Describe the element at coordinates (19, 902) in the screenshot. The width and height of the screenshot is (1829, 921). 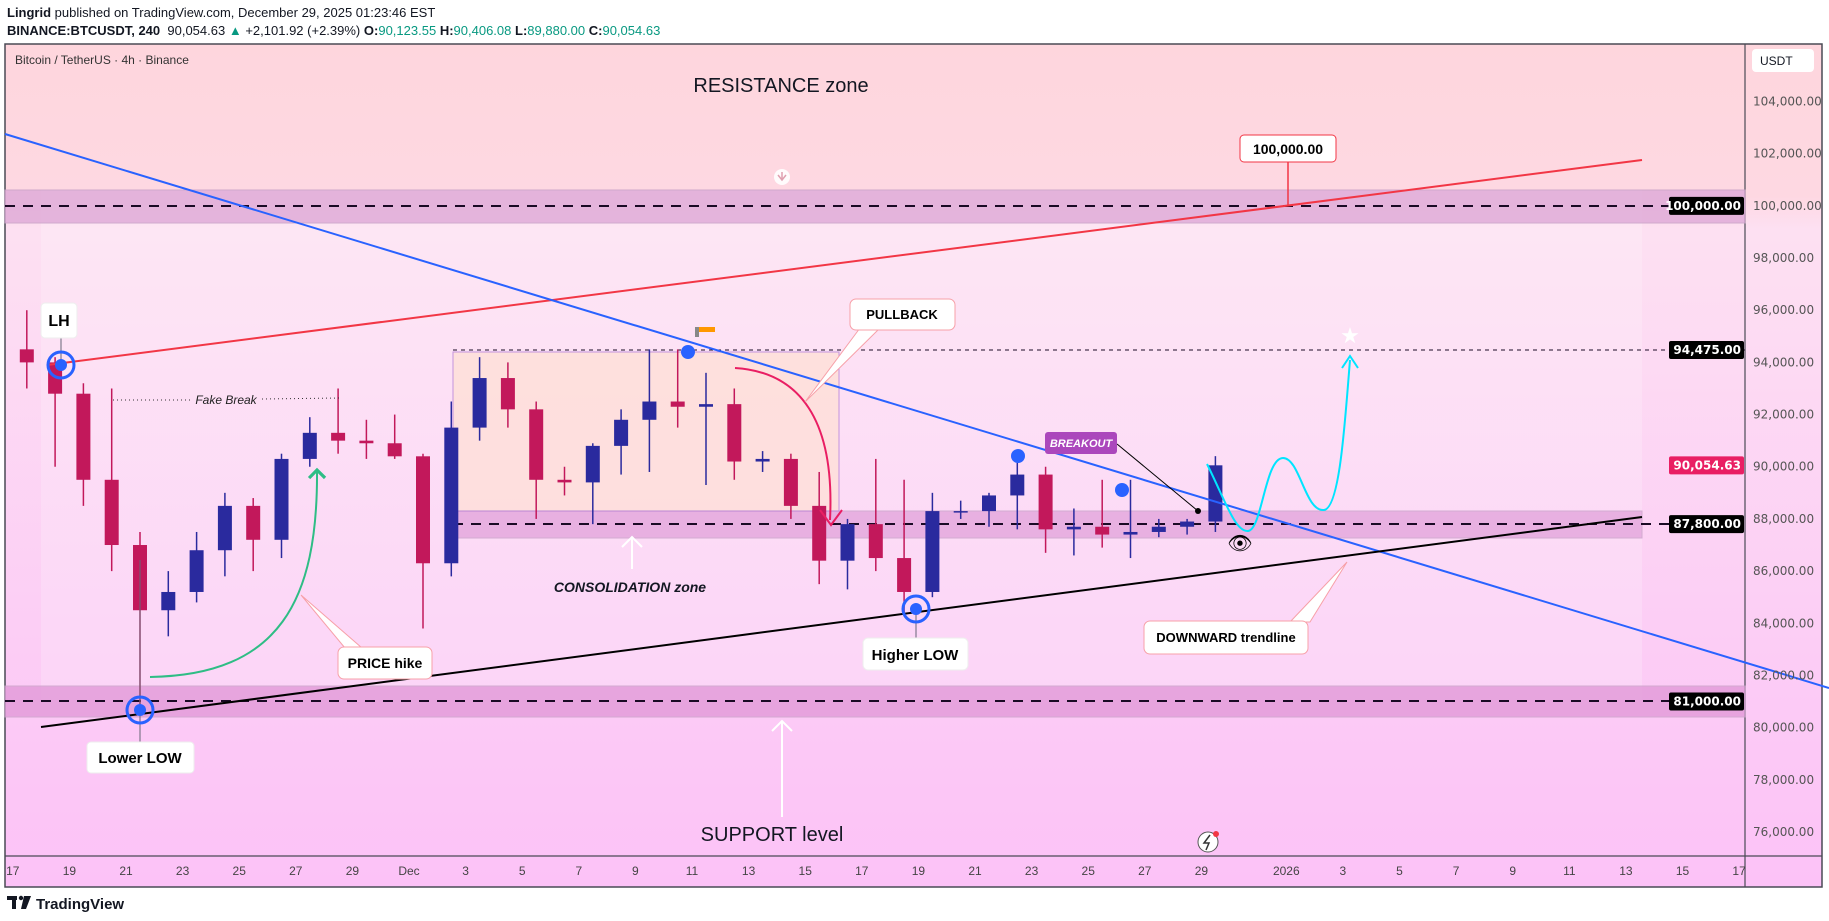
I see `tv-logo-icon` at that location.